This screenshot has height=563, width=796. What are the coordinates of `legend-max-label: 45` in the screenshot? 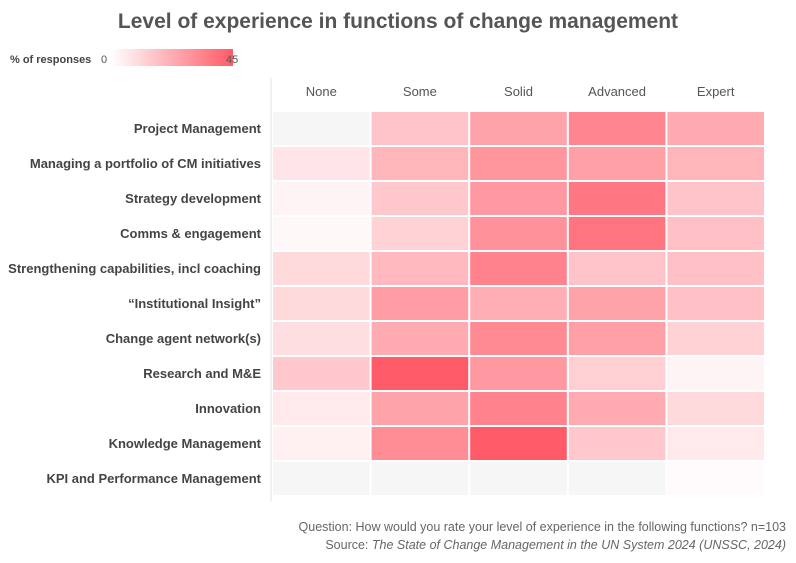 It's located at (232, 60).